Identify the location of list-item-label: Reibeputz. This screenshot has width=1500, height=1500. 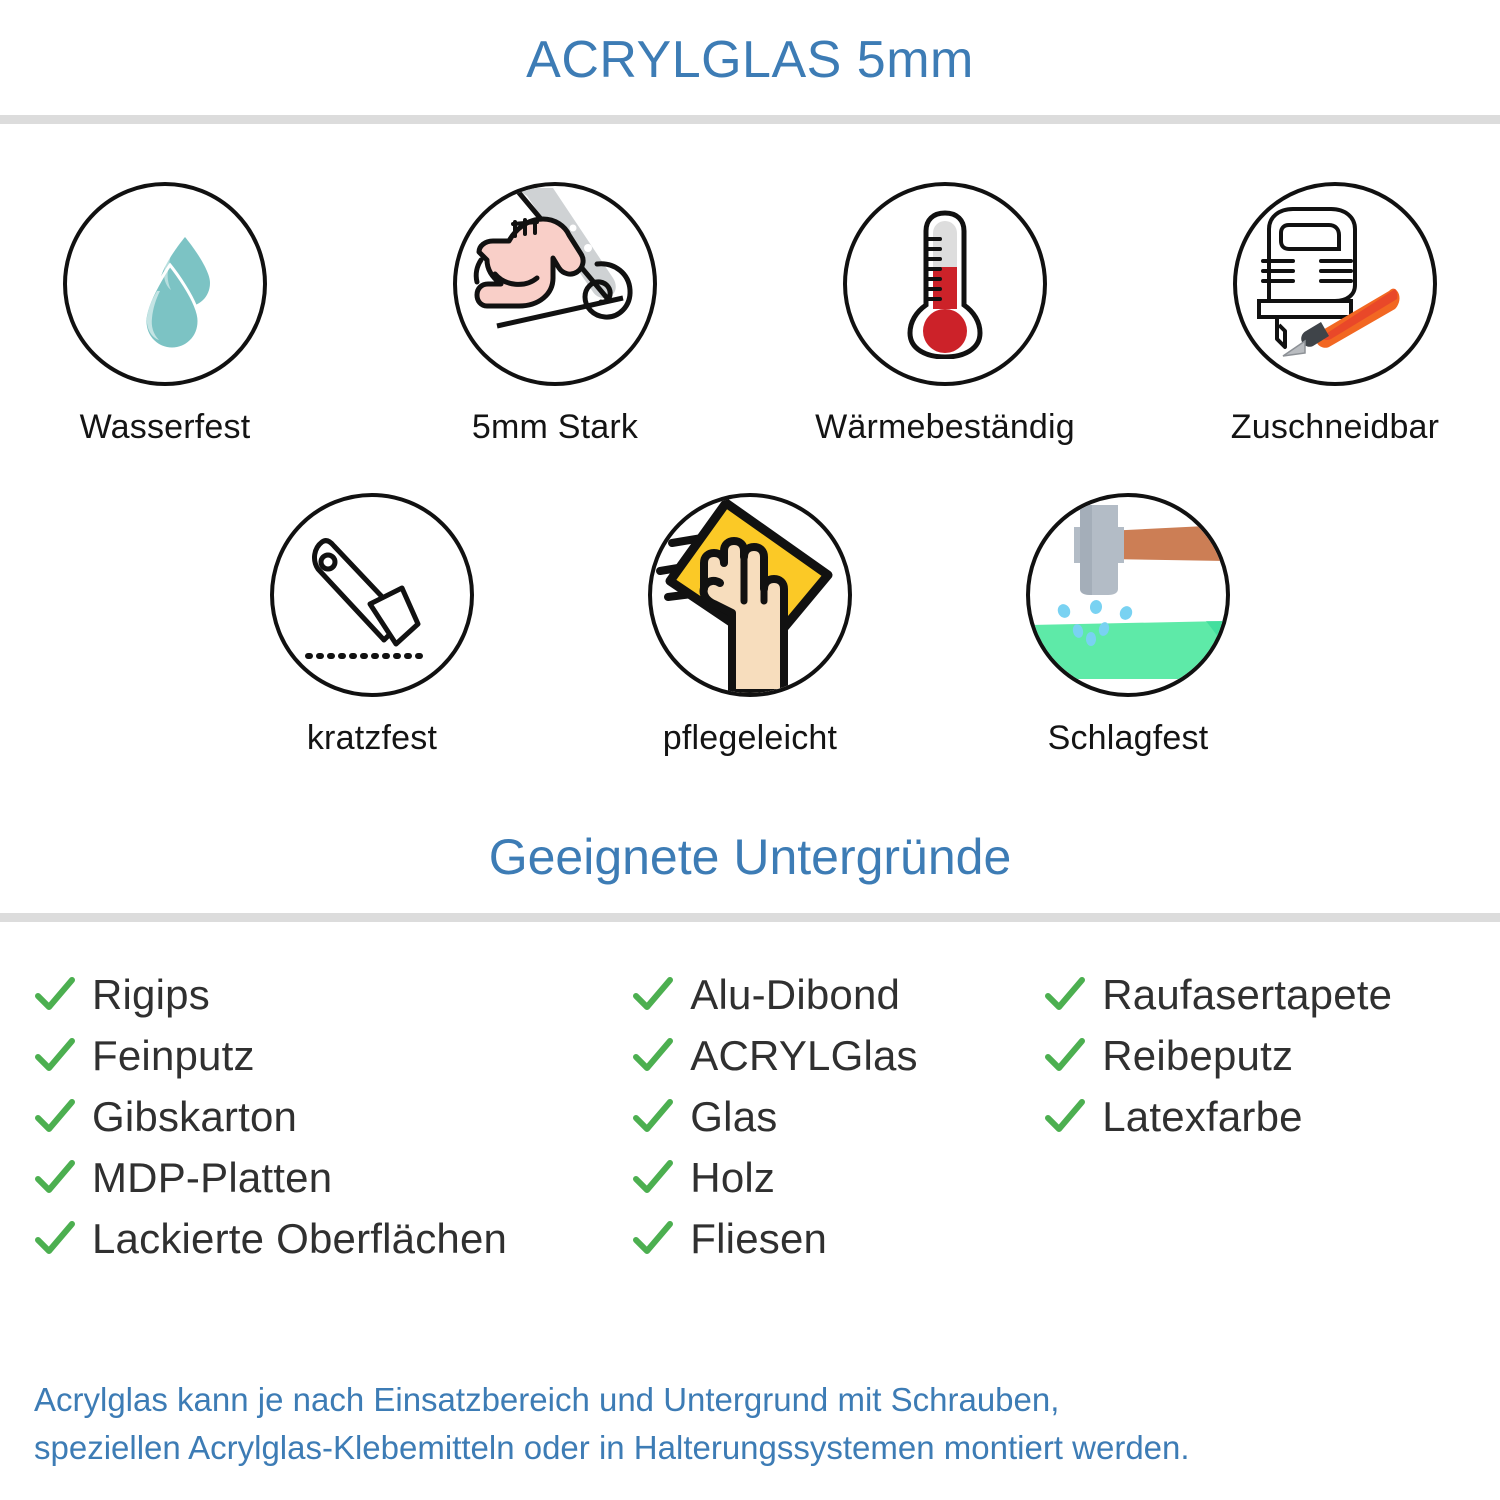
(1198, 1055).